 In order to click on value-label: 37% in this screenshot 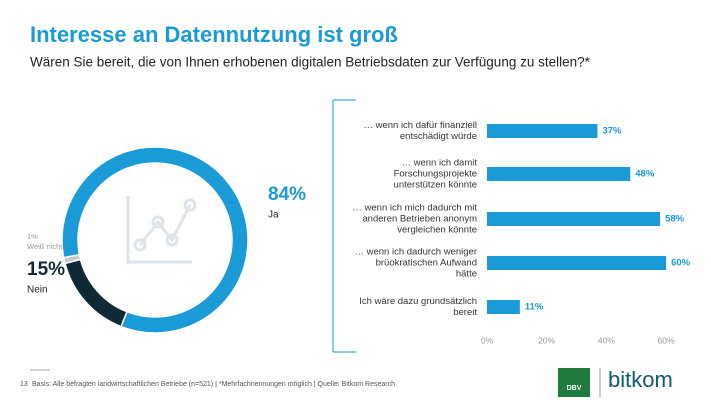, I will do `click(612, 131)`.